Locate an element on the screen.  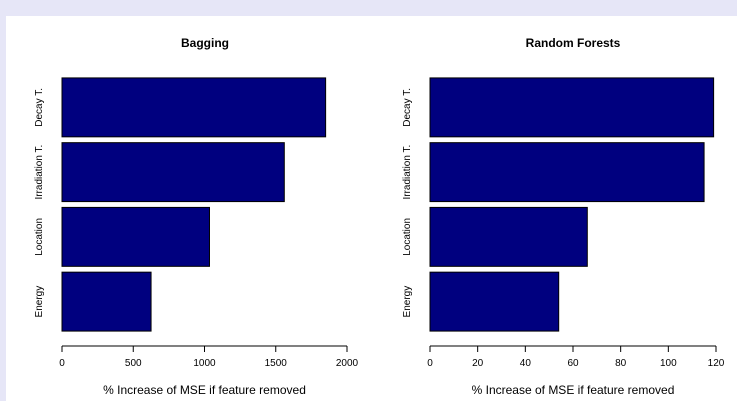
x-tick-label: 120 is located at coordinates (716, 363).